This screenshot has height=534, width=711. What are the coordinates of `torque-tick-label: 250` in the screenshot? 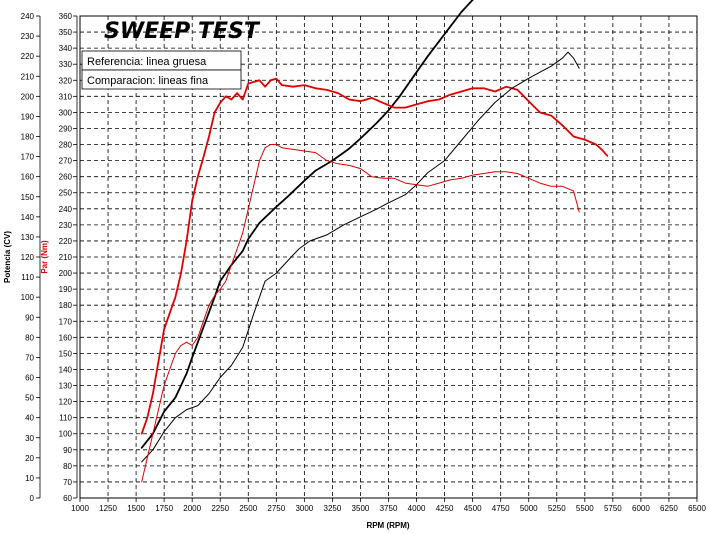 It's located at (66, 193).